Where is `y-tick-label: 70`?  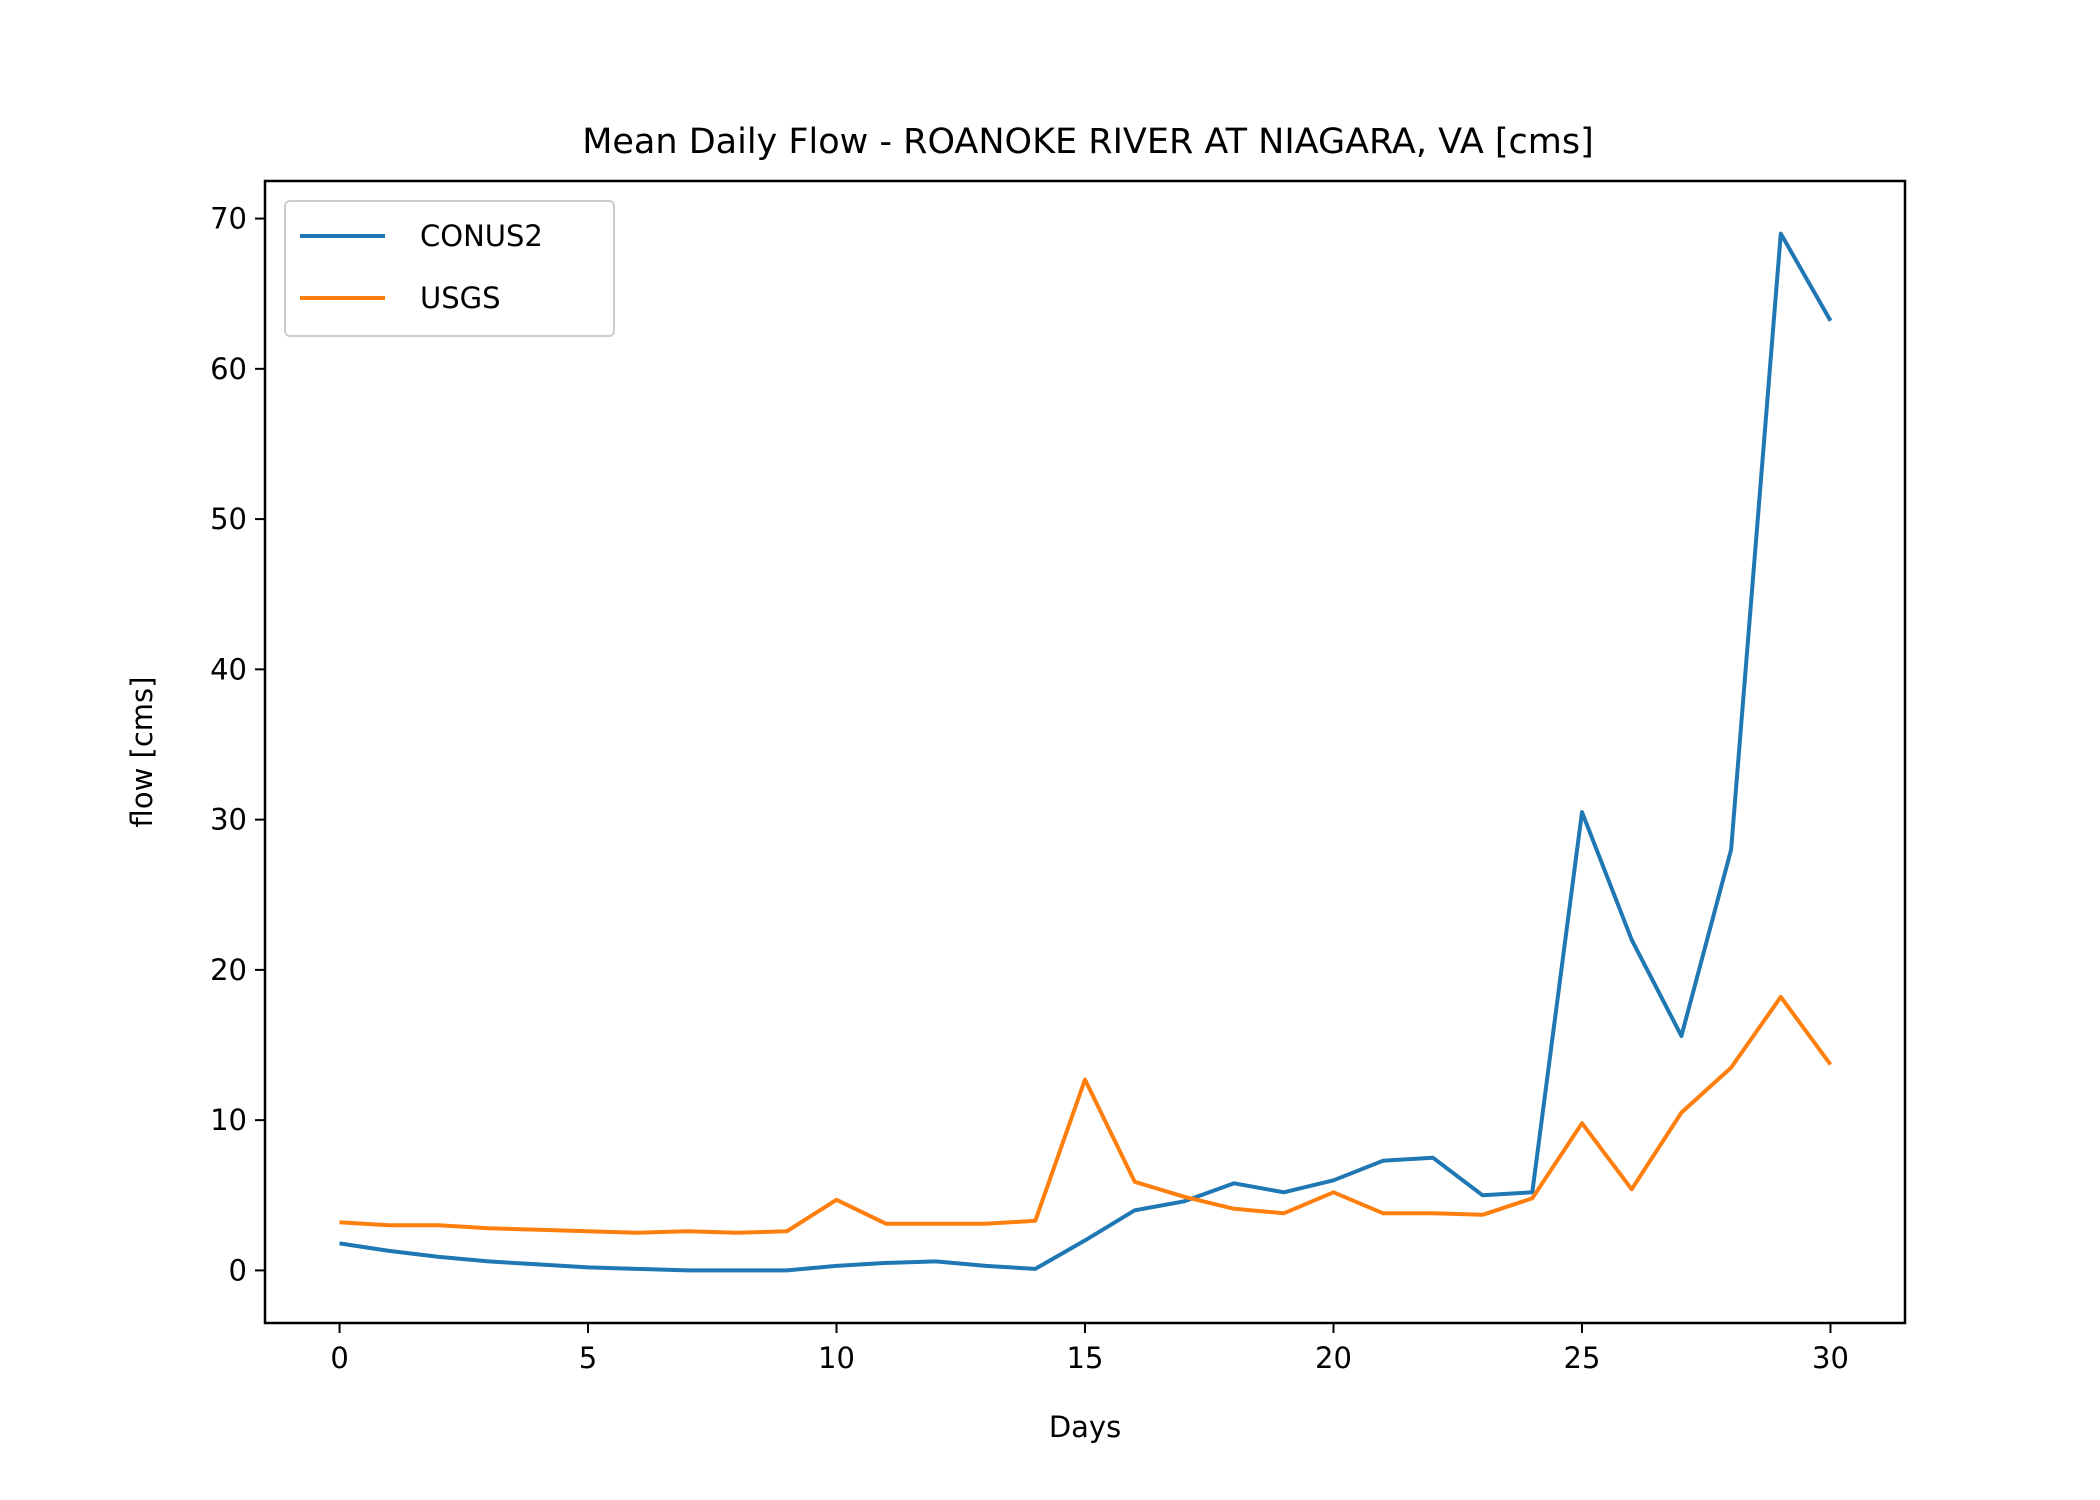
y-tick-label: 70 is located at coordinates (228, 219).